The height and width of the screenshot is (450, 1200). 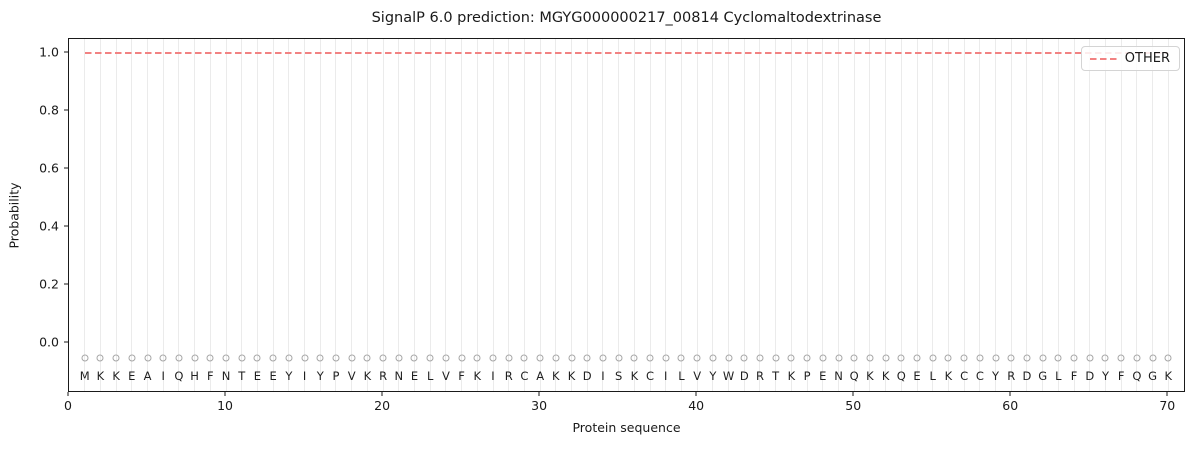 What do you see at coordinates (696, 405) in the screenshot?
I see `x-tick-label: 40` at bounding box center [696, 405].